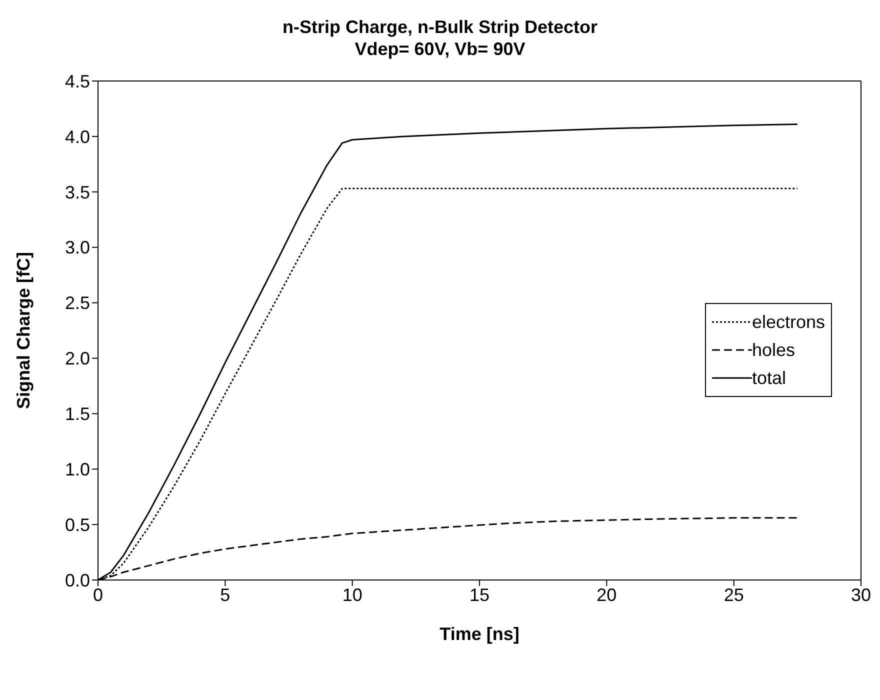 This screenshot has height=700, width=880. Describe the element at coordinates (77, 136) in the screenshot. I see `y-tick-label: 4.0` at that location.